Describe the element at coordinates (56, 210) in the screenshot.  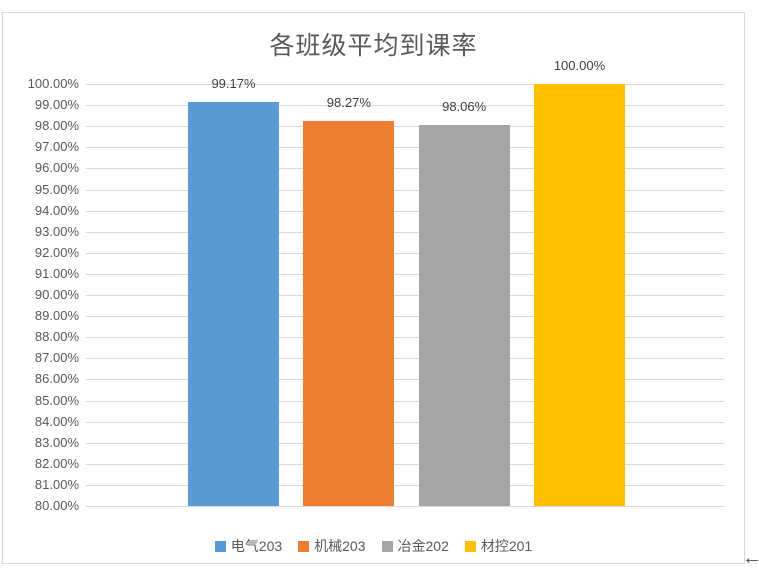
I see `y-axis-tick-label: 94.00%` at that location.